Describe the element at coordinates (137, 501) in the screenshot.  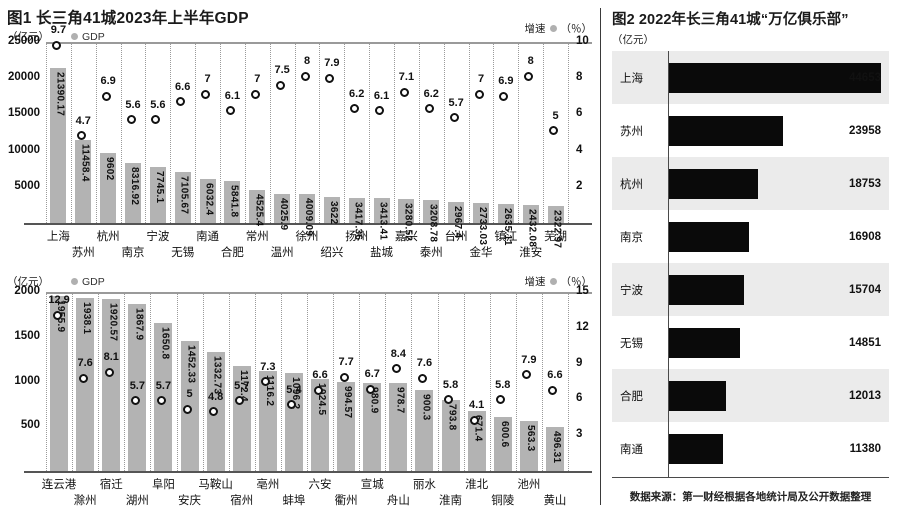
I see `x-axis-category-label: 湖州` at that location.